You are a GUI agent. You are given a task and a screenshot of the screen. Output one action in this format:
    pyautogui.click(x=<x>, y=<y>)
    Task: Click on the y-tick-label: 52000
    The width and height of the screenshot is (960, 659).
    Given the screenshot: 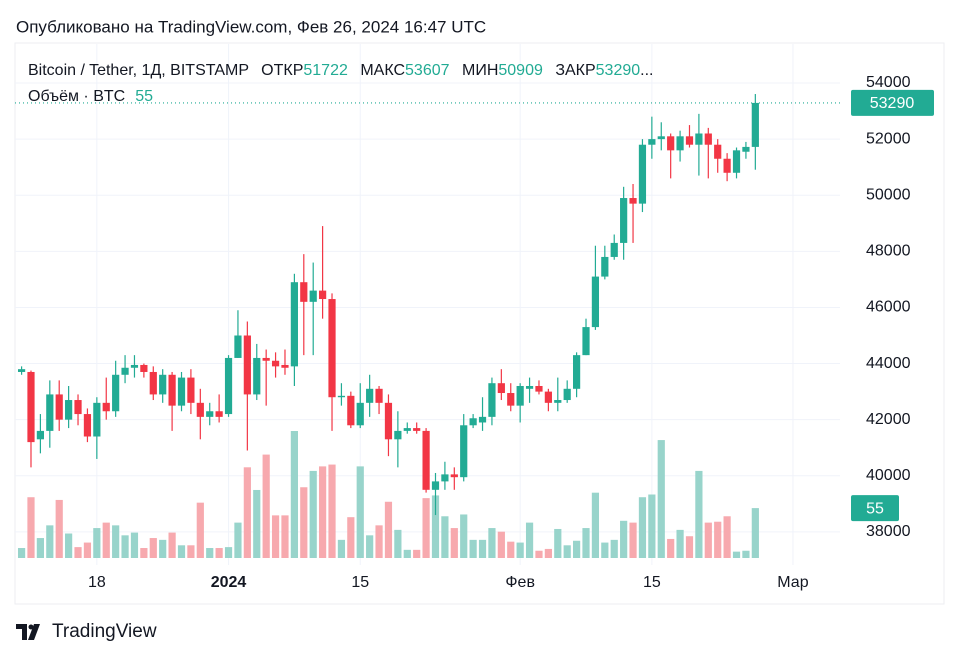 What is the action you would take?
    pyautogui.click(x=888, y=138)
    